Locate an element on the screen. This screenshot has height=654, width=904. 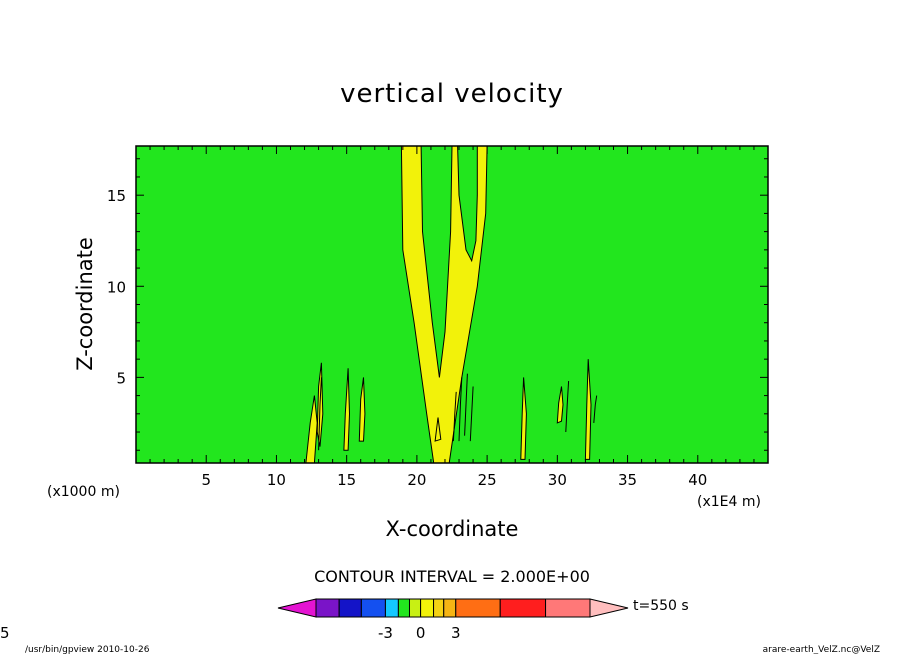
chart-title: vertical velocity is located at coordinates (452, 94).